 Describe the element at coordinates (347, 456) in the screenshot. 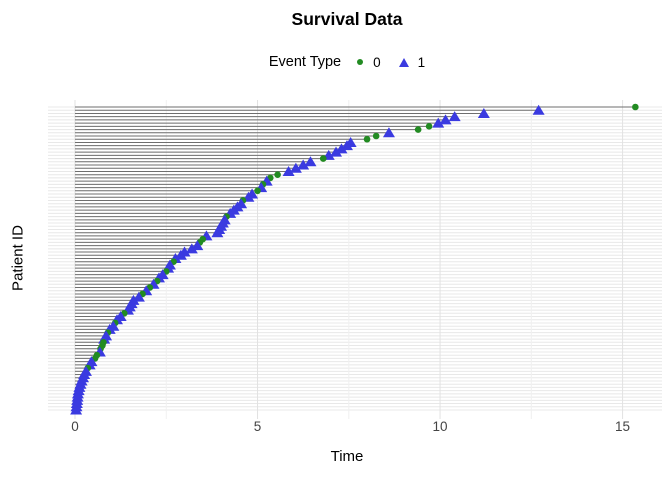

I see `x-axis-title: Time` at that location.